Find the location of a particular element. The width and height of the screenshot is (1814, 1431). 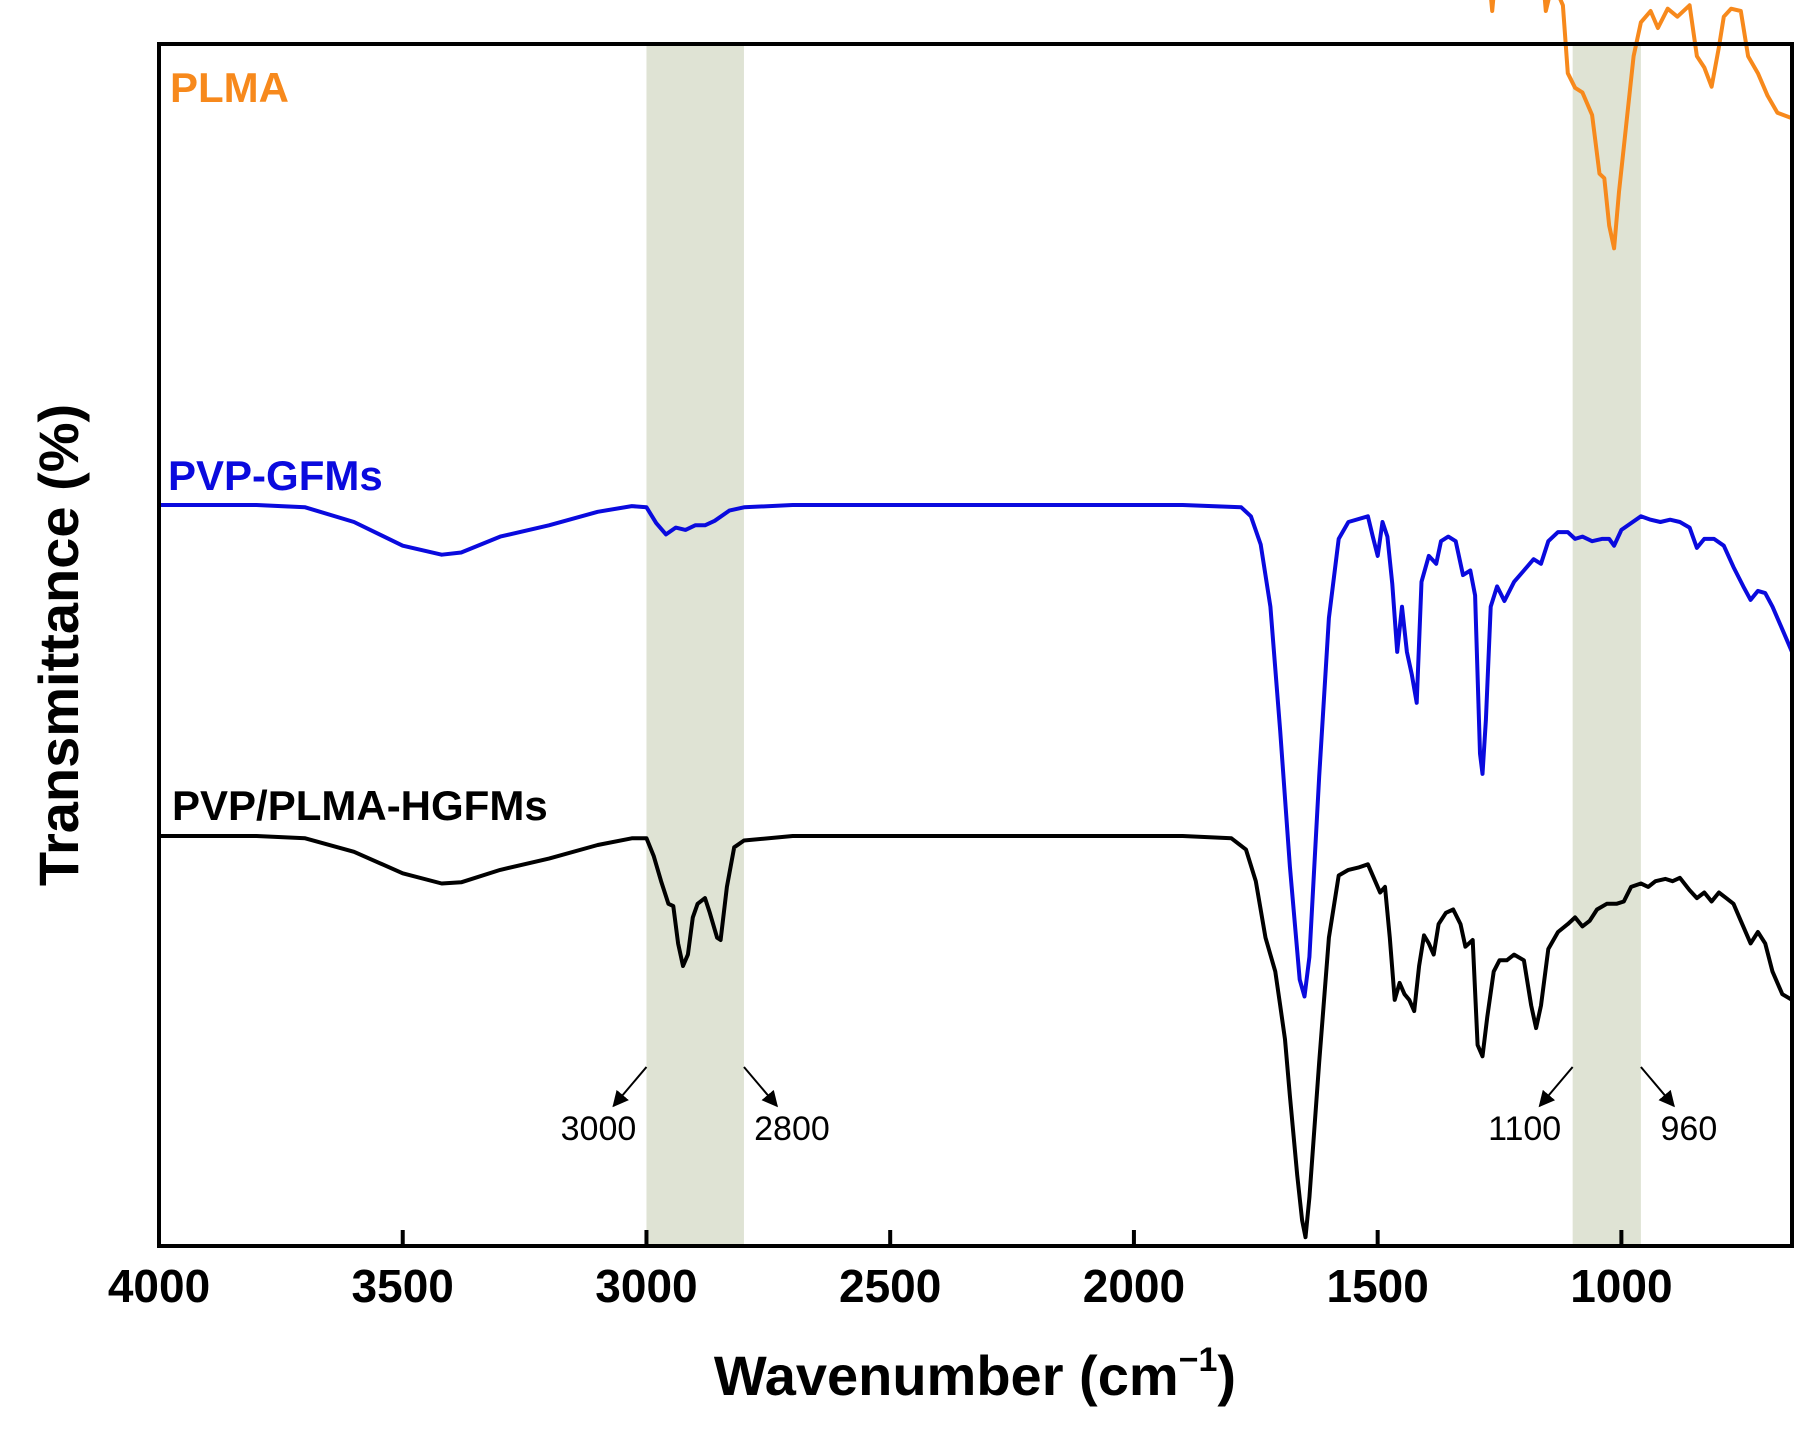

x-tick-label-2500: 2500 is located at coordinates (890, 1286).